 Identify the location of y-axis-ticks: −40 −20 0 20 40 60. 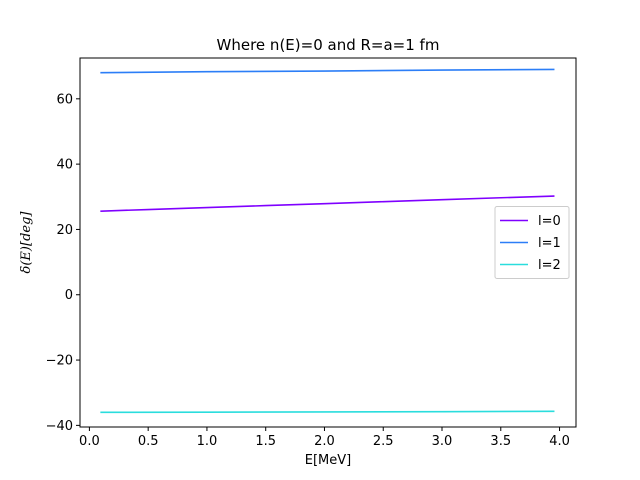
(63, 263).